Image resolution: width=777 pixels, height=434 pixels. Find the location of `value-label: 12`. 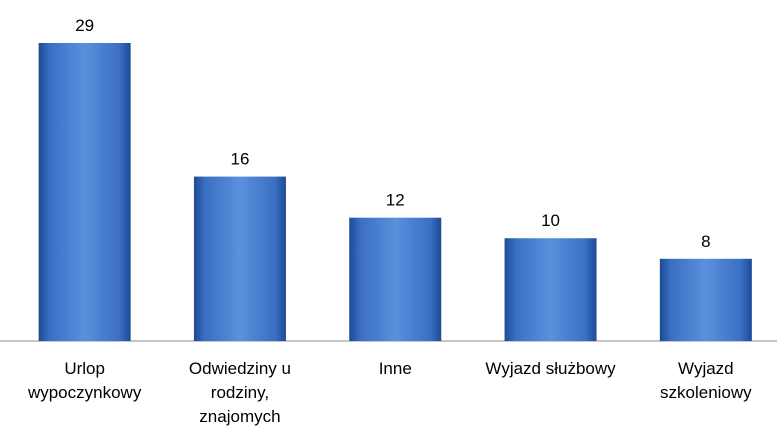

value-label: 12 is located at coordinates (395, 200).